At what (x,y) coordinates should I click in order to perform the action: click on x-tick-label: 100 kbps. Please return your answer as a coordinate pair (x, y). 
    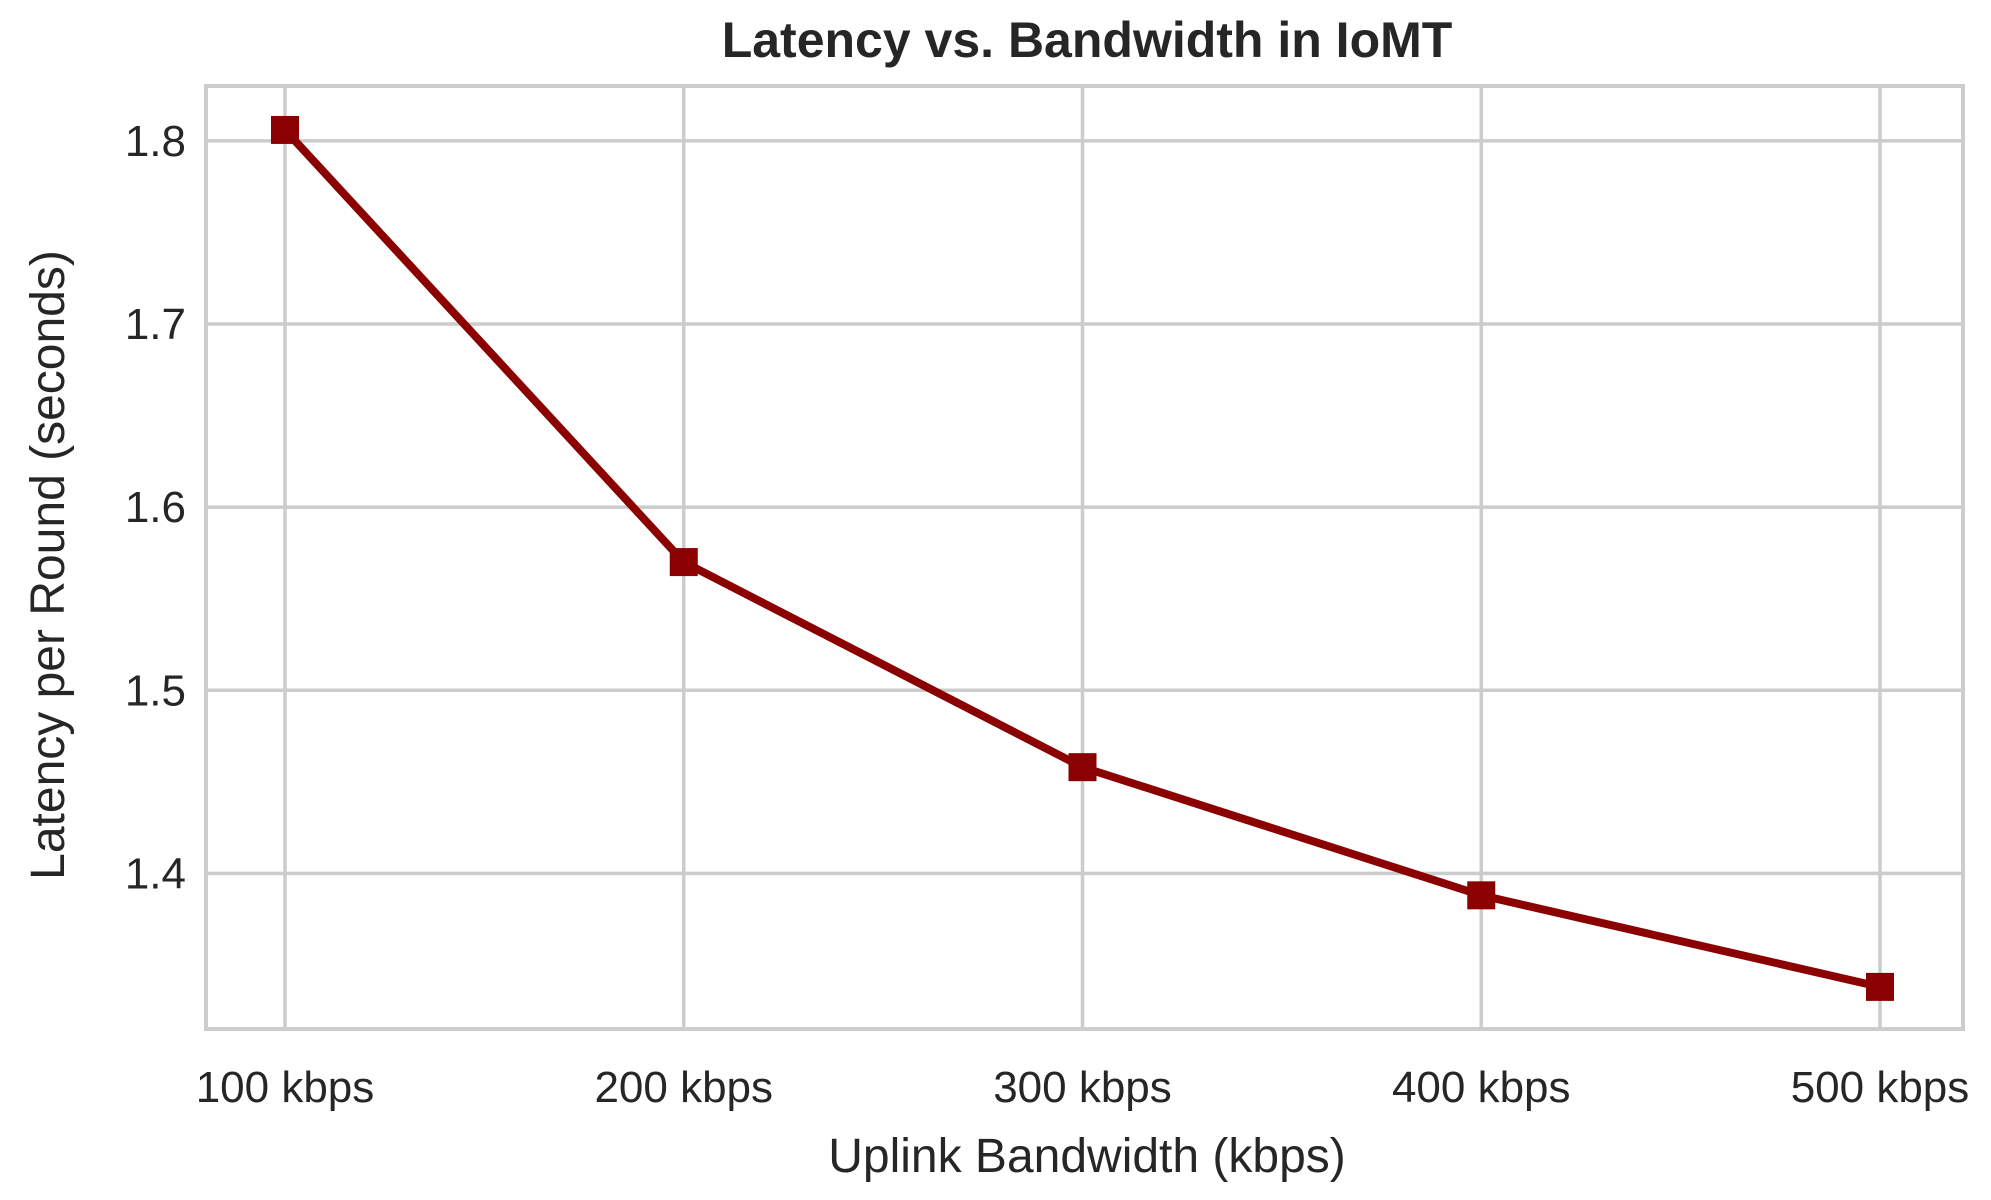
    Looking at the image, I should click on (285, 1087).